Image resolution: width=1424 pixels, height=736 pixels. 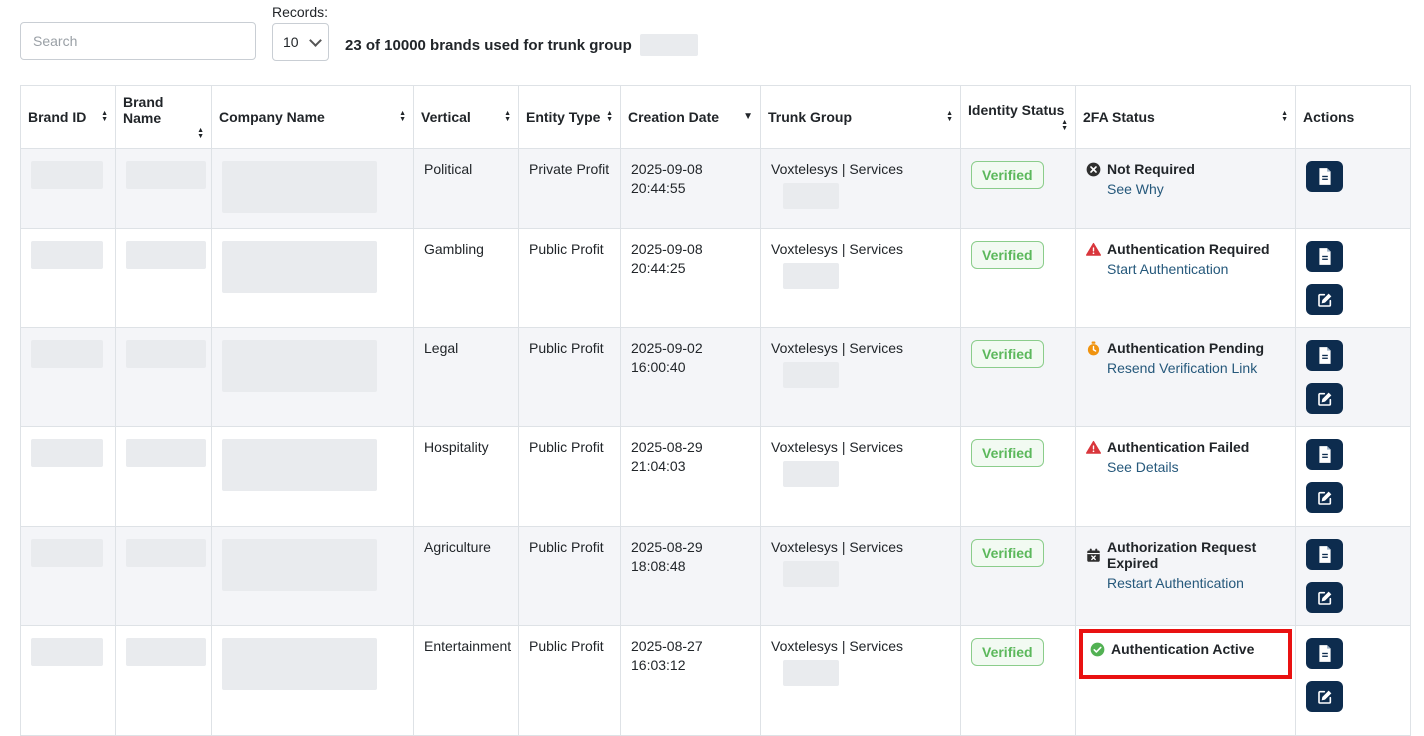 I want to click on twofa-action-link: Resend Verification Link, so click(x=1182, y=368).